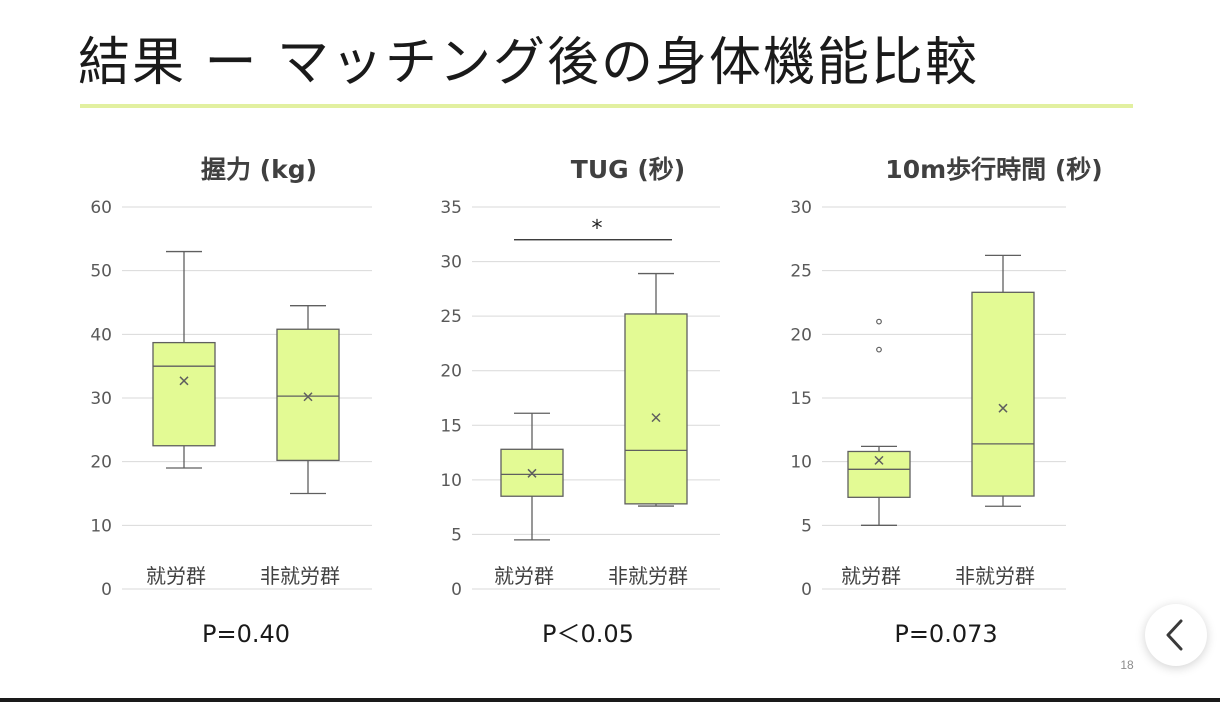 The height and width of the screenshot is (702, 1220). Describe the element at coordinates (993, 169) in the screenshot. I see `chart-title: 10m歩行時間 (秒)` at that location.